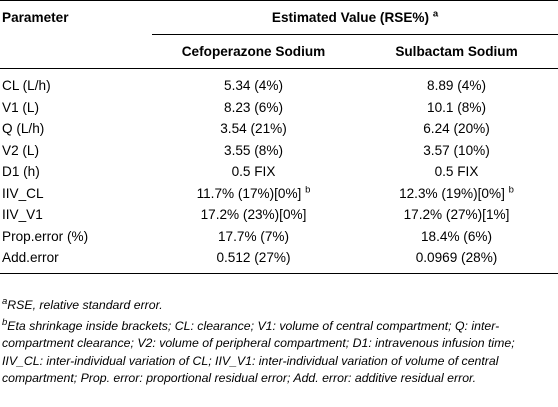  Describe the element at coordinates (279, 172) in the screenshot. I see `table-row: D1 (h) 0.5 FIX 0.5 FIX` at that location.